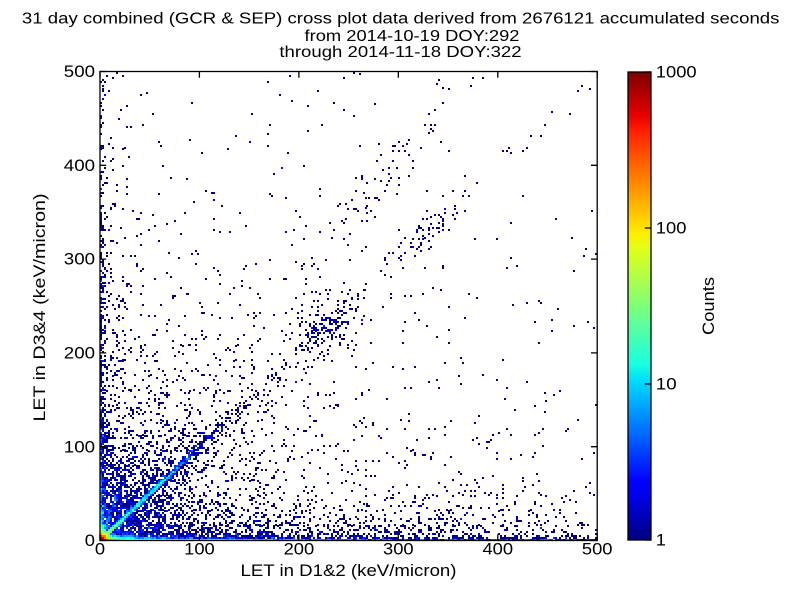 The height and width of the screenshot is (600, 800). What do you see at coordinates (412, 36) in the screenshot?
I see `svg-text: from 2014-10-19 DOY:292` at bounding box center [412, 36].